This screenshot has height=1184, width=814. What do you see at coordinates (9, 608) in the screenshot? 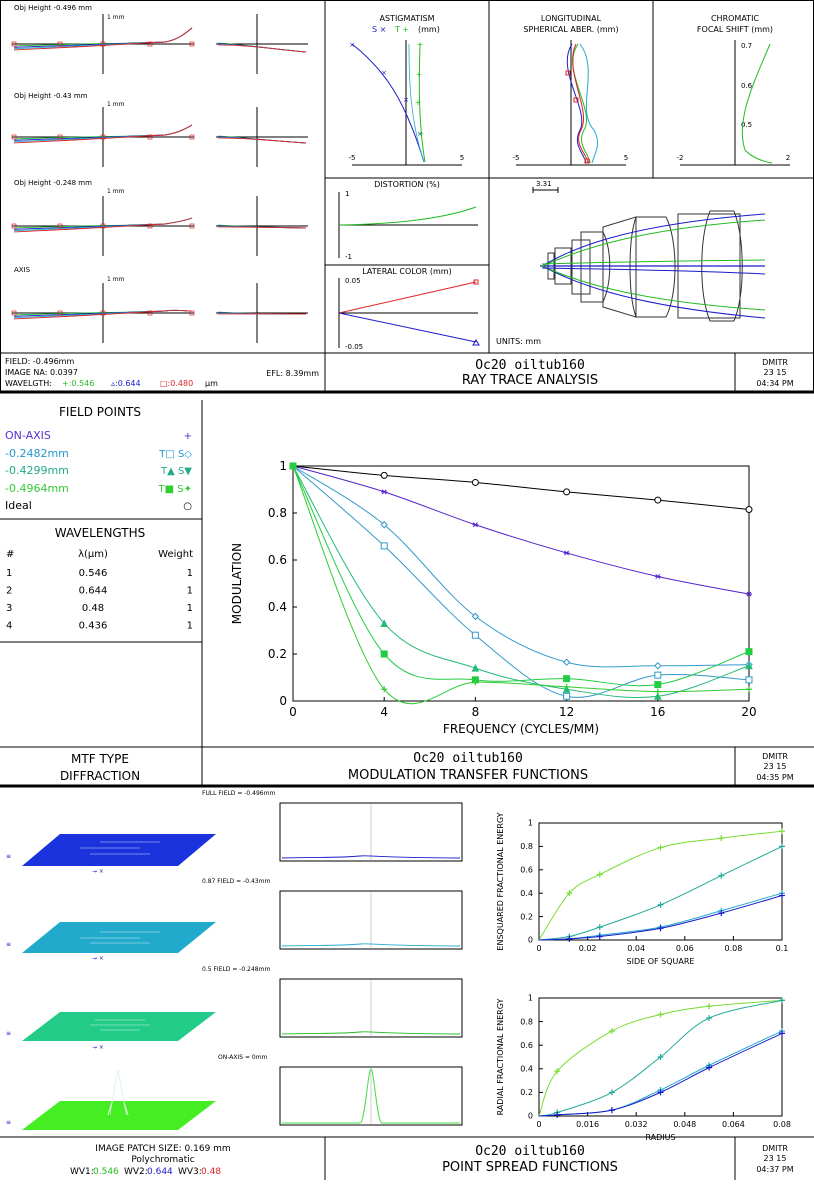
I see `wl-row-index: 3` at bounding box center [9, 608].